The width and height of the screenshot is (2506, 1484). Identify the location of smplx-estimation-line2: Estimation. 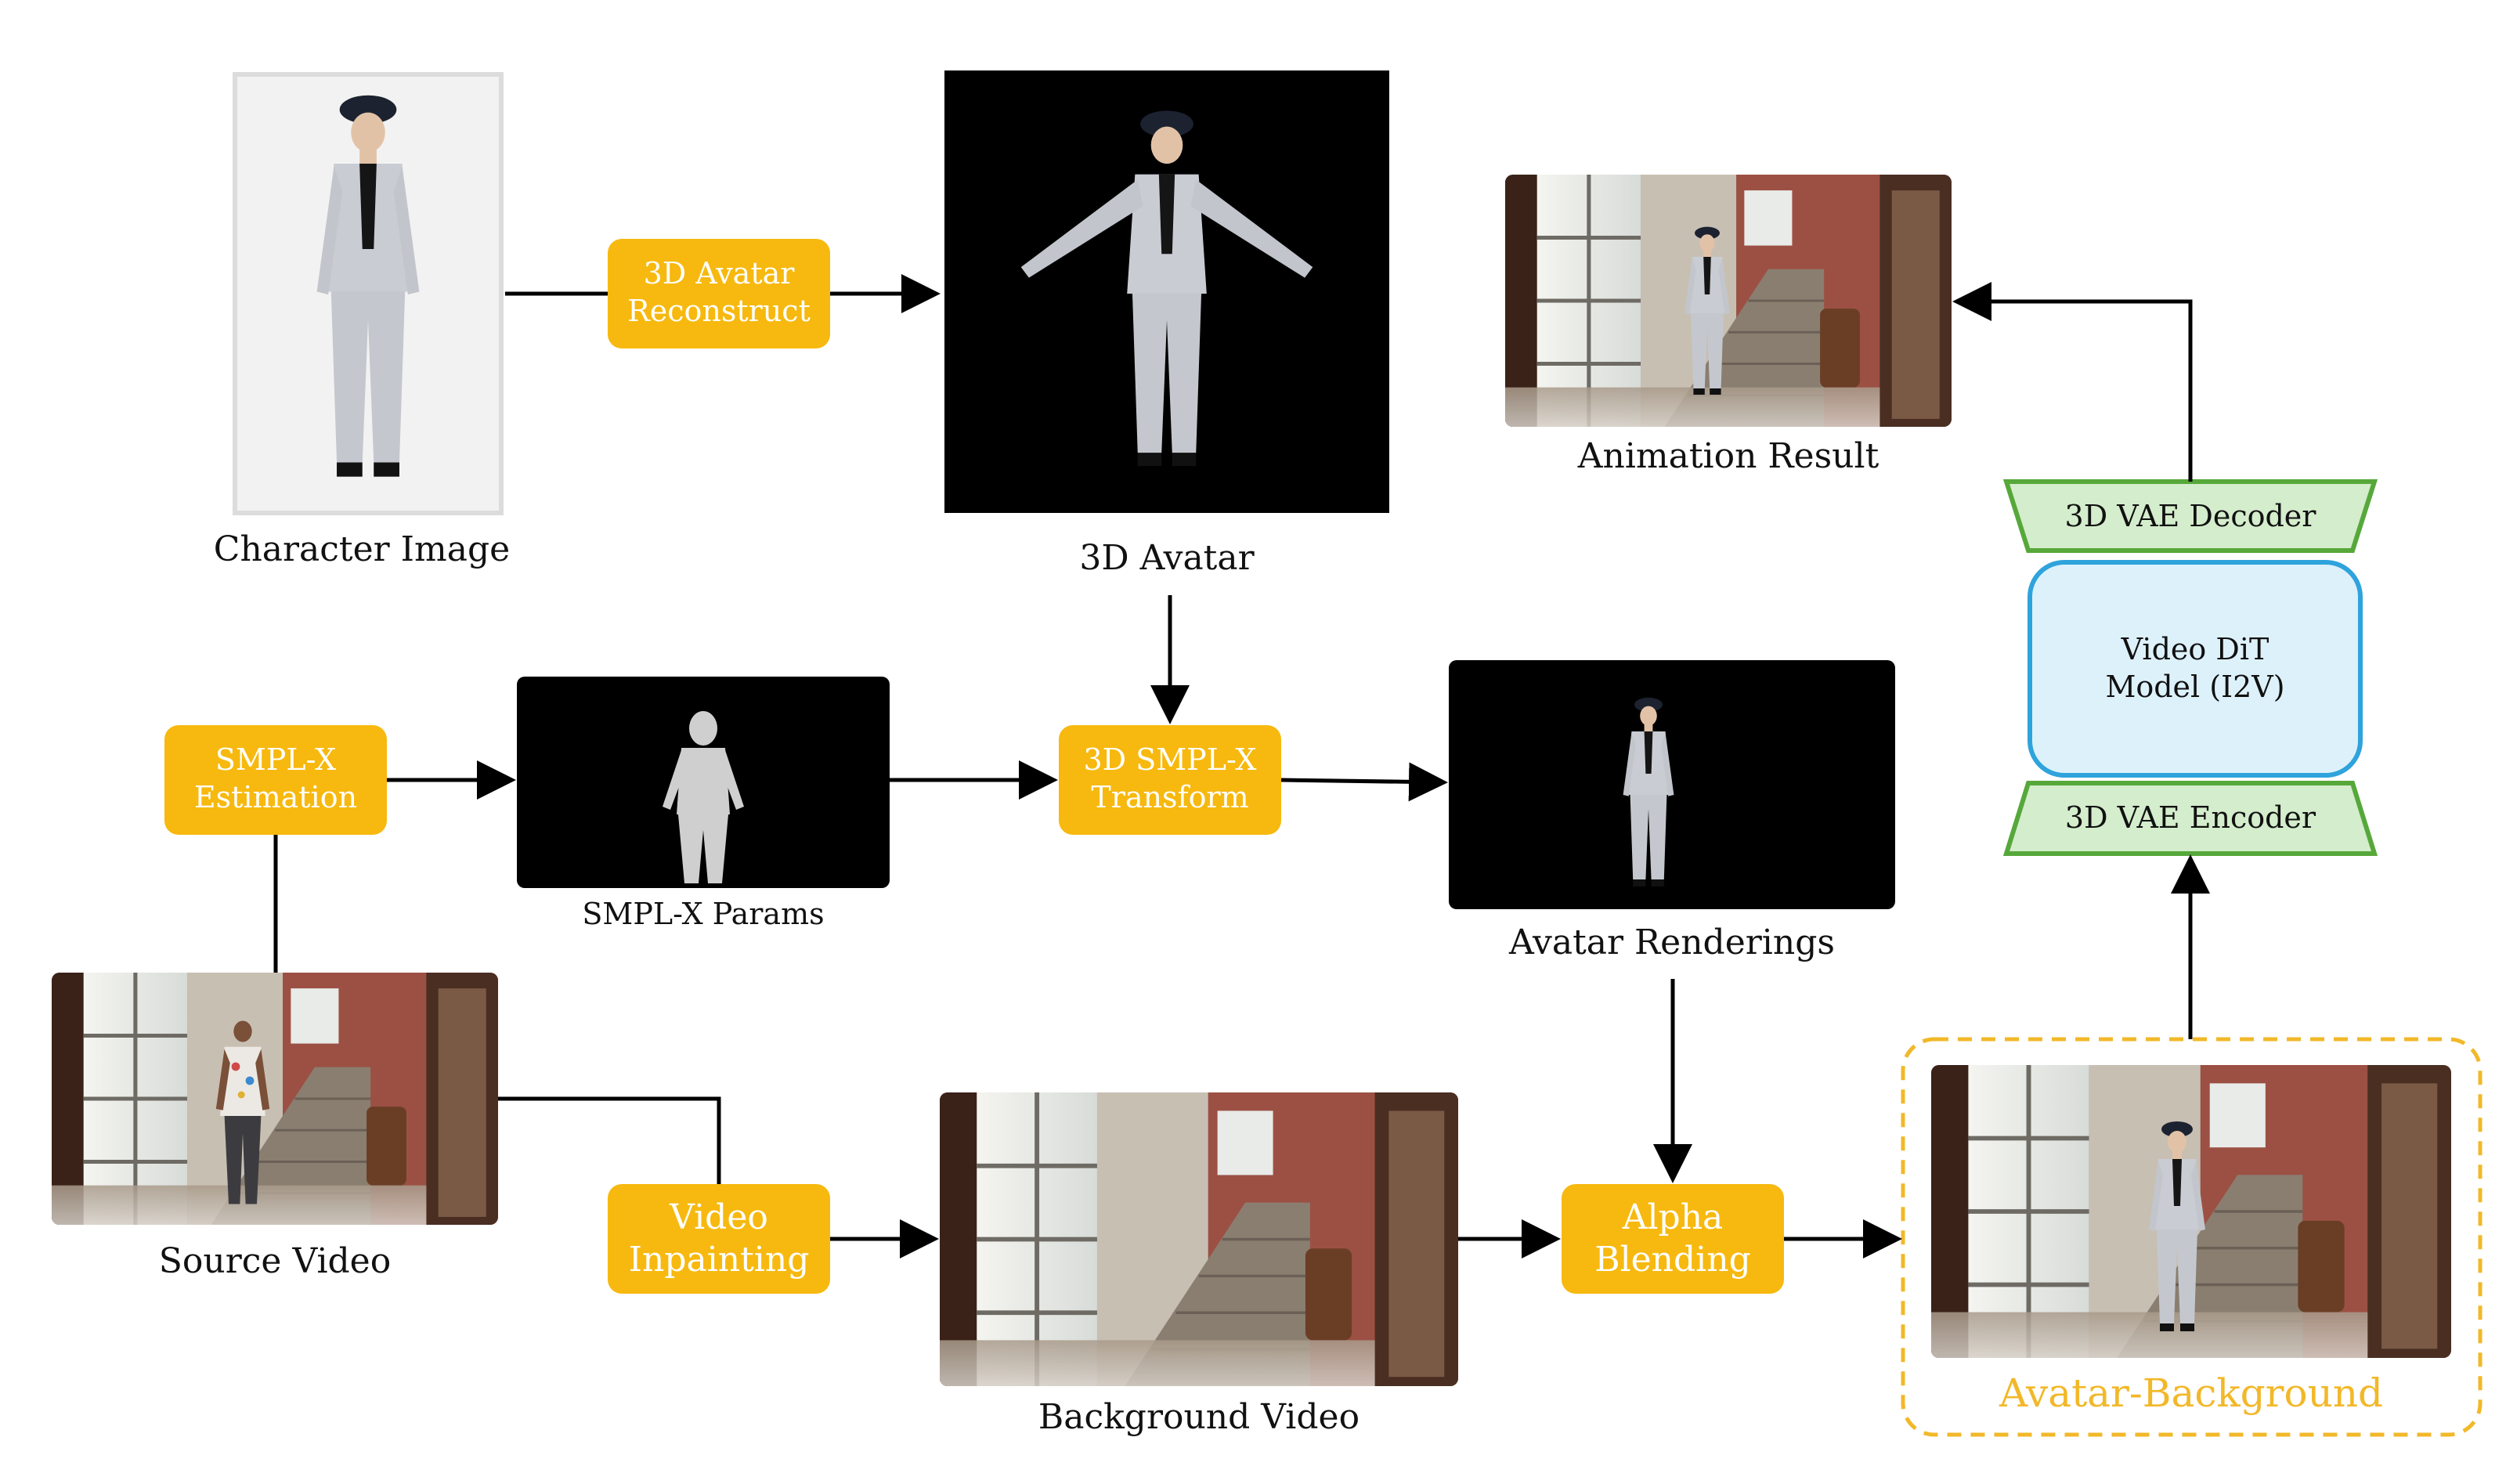
(275, 797).